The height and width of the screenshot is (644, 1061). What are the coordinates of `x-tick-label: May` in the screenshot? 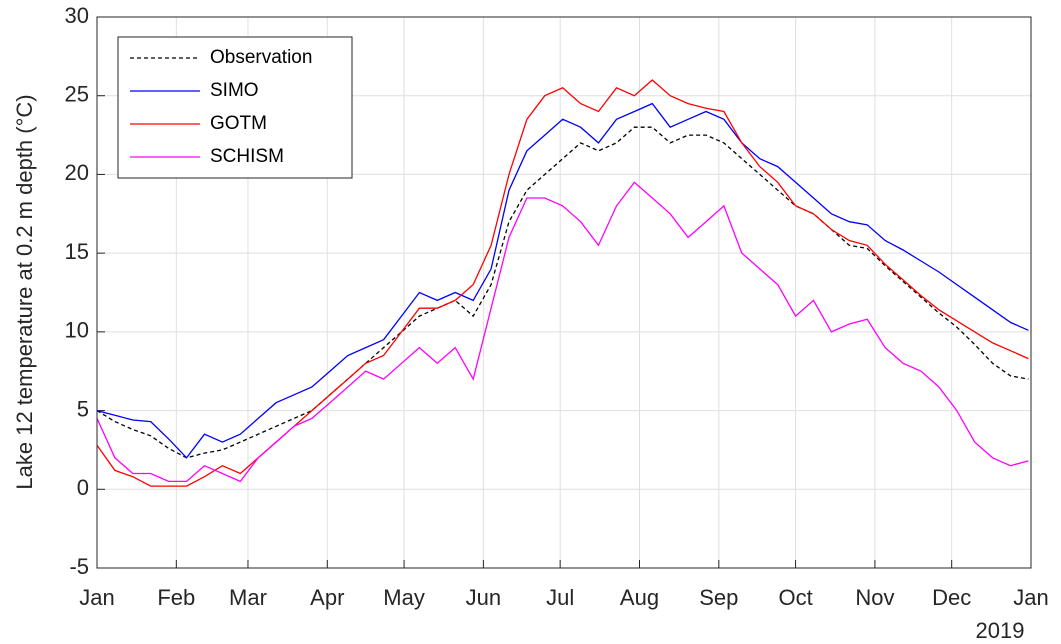 It's located at (404, 597).